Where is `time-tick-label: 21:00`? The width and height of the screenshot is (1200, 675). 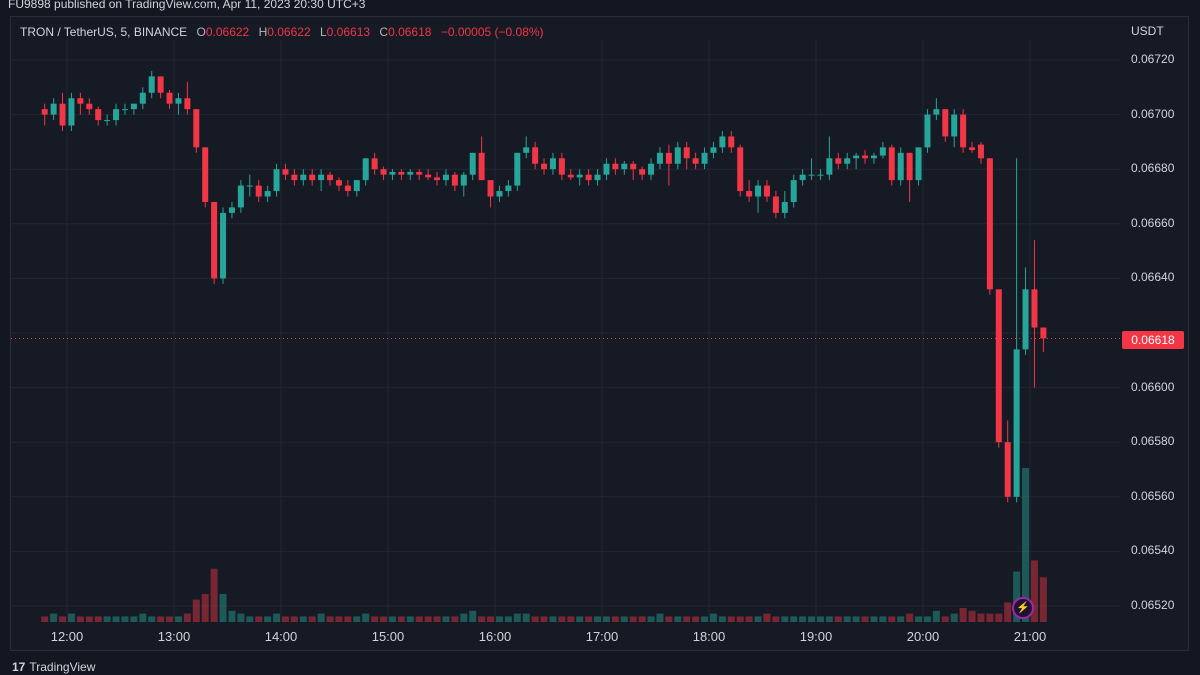 time-tick-label: 21:00 is located at coordinates (1030, 636).